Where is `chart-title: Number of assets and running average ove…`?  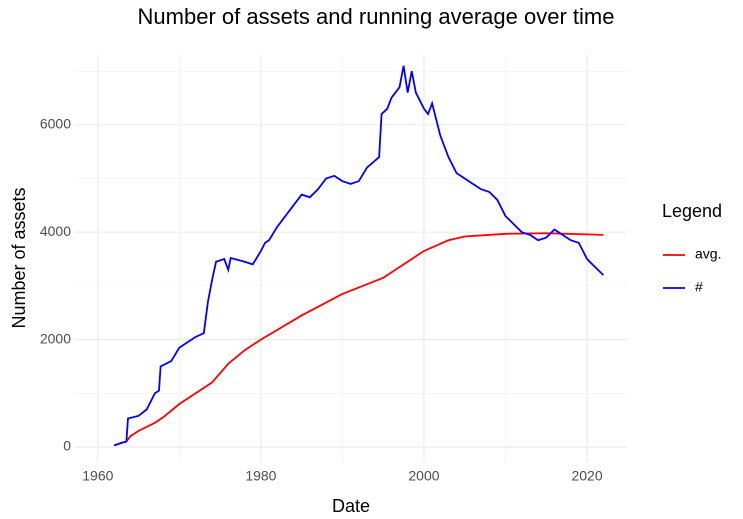 chart-title: Number of assets and running average ove… is located at coordinates (376, 16).